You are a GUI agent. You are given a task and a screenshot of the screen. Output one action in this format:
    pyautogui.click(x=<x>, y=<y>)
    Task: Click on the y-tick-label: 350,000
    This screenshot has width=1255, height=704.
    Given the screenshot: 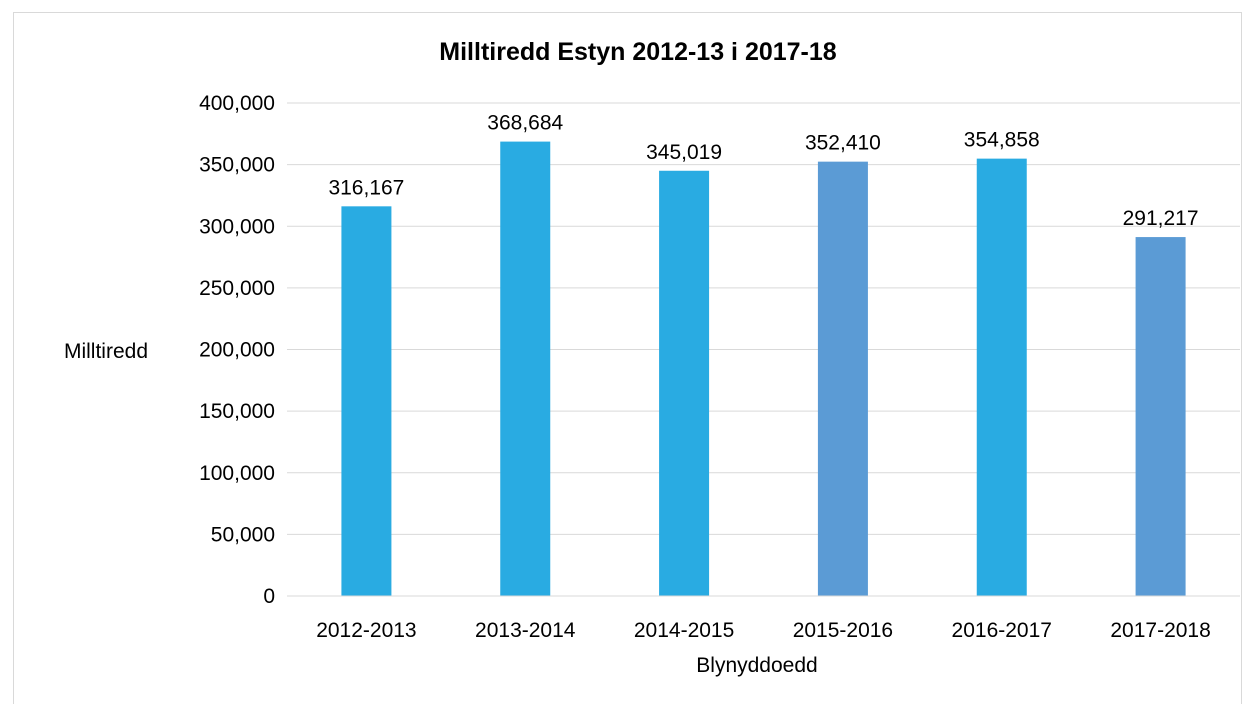 What is the action you would take?
    pyautogui.click(x=237, y=165)
    